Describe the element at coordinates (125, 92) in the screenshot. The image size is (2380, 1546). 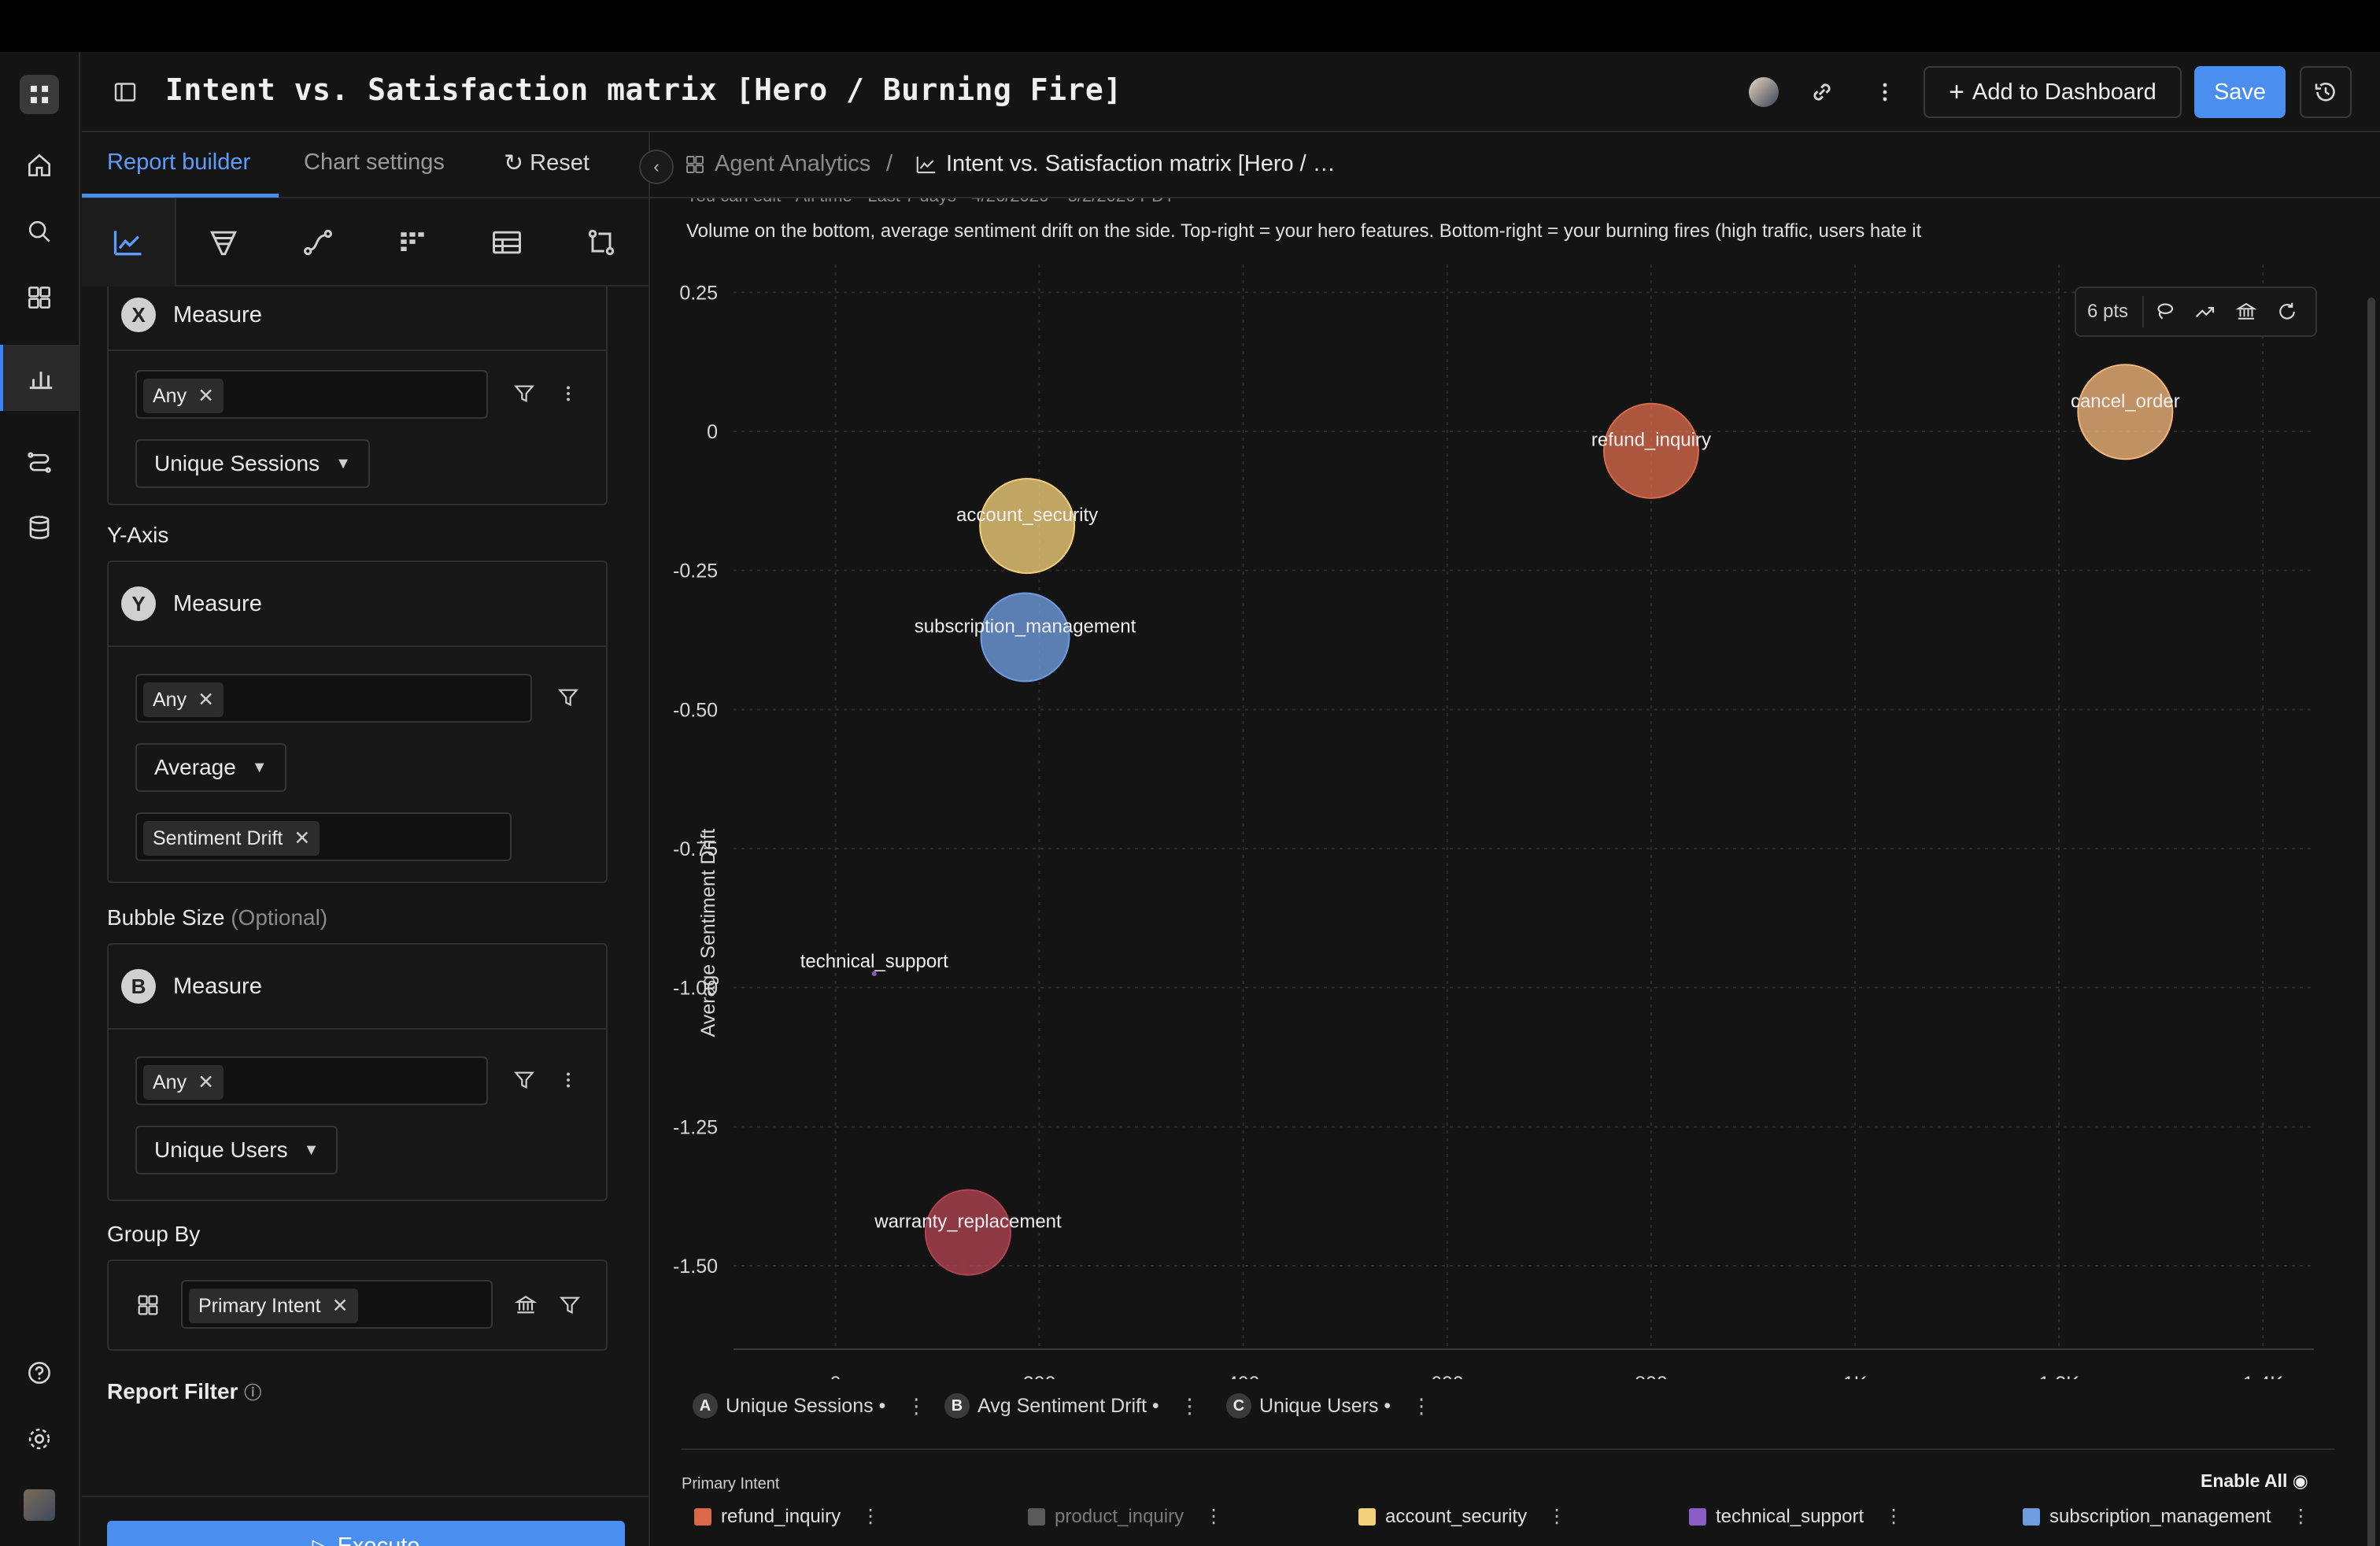
I see `toggle-sidebar-button` at that location.